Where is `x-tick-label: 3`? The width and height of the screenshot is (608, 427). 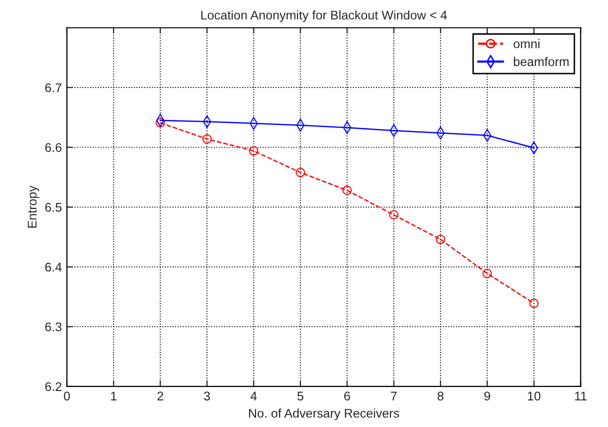 x-tick-label: 3 is located at coordinates (207, 396).